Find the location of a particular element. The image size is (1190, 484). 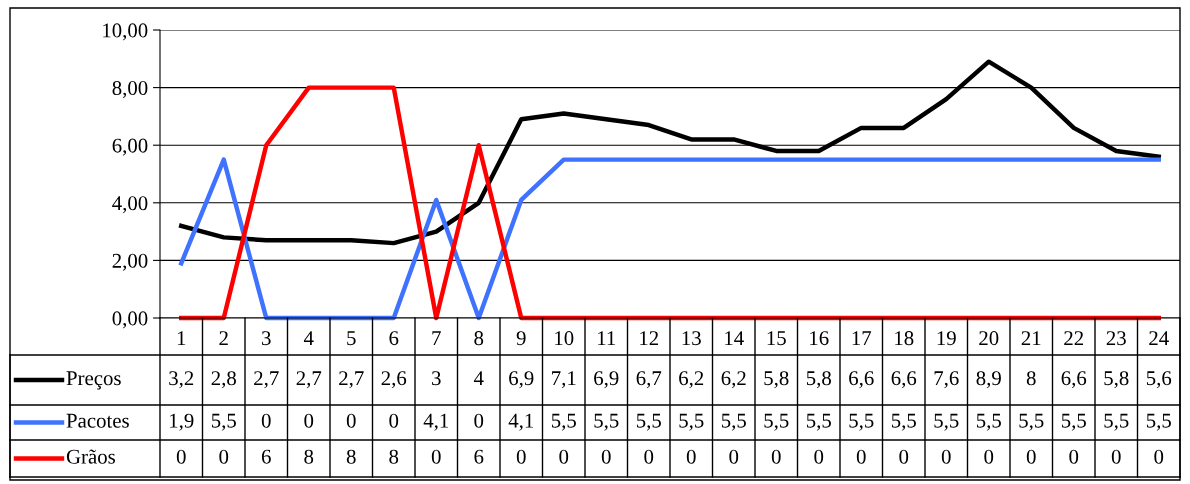

y-tick-label: 4,00 is located at coordinates (130, 205).